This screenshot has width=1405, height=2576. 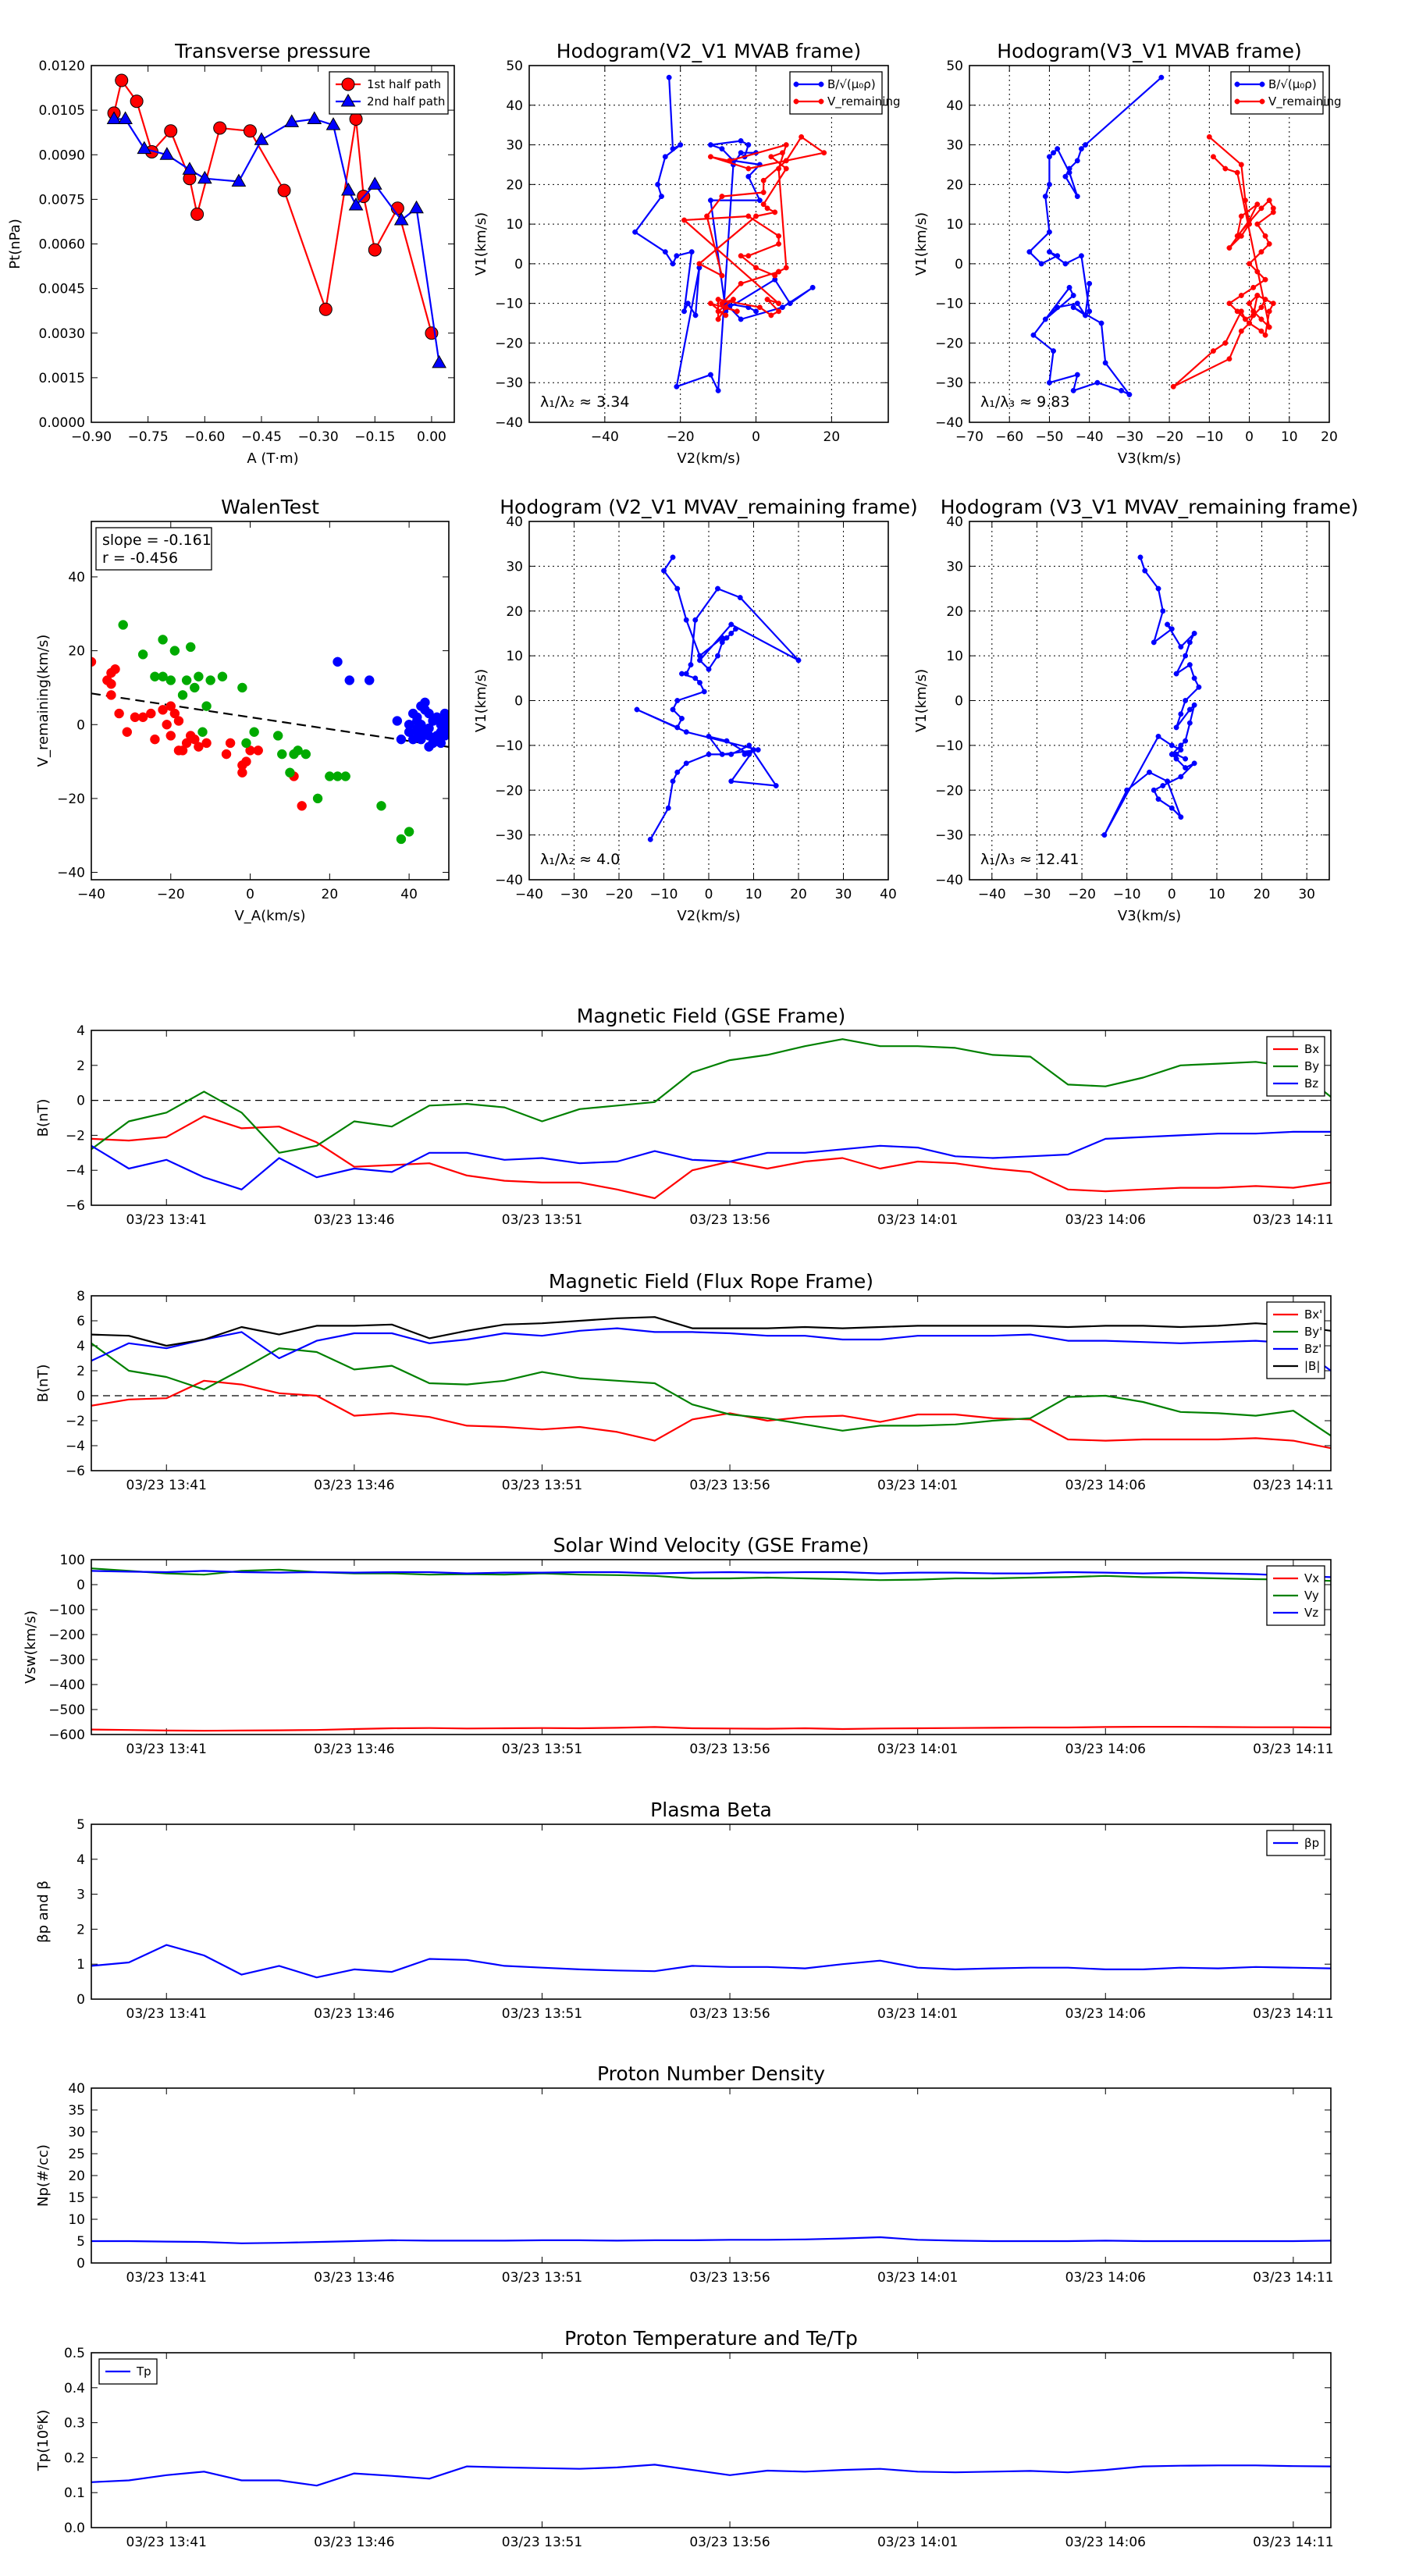 What do you see at coordinates (1305, 101) in the screenshot?
I see `legend-label: V_remaining` at bounding box center [1305, 101].